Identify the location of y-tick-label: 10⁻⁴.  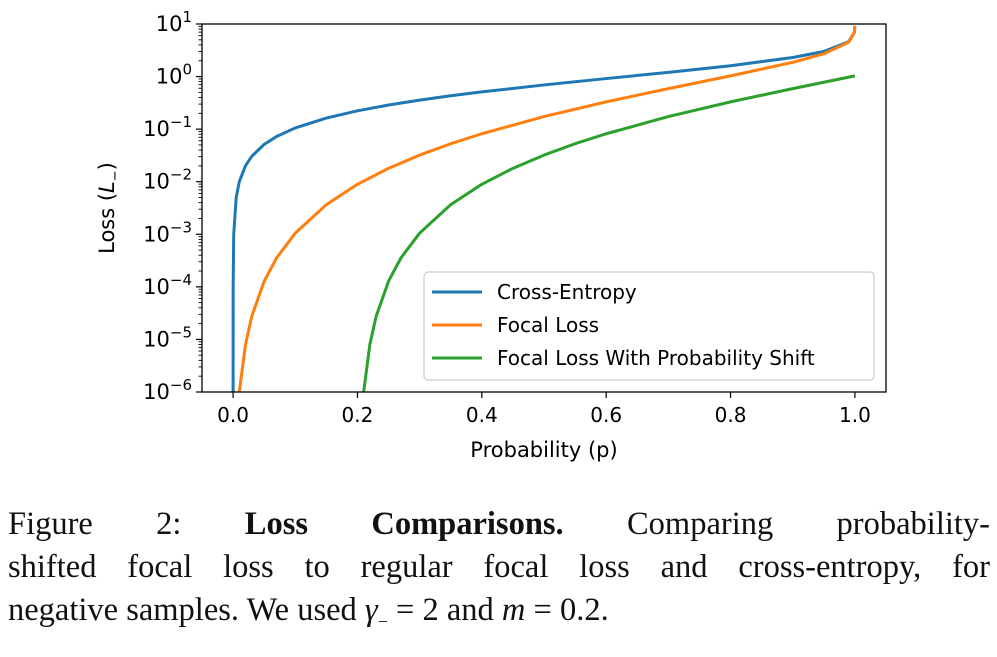
(167, 285).